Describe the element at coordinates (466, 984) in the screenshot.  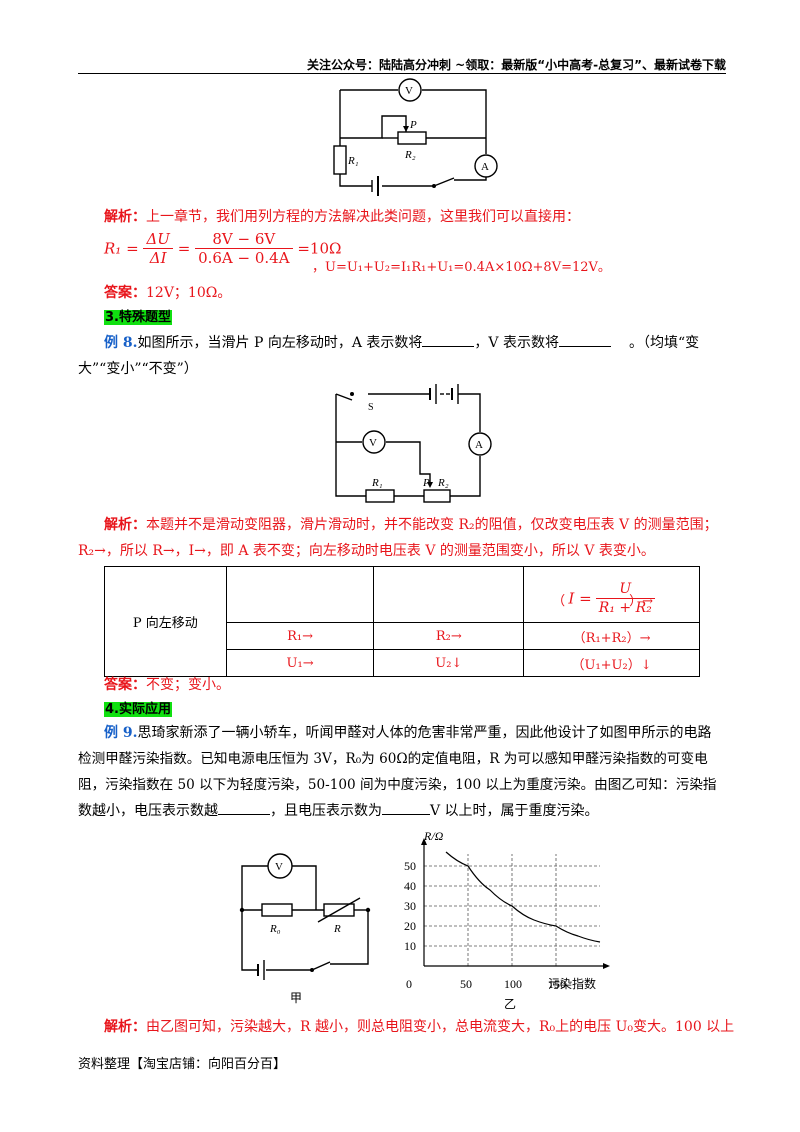
I see `chart-x-tick-label: 50` at that location.